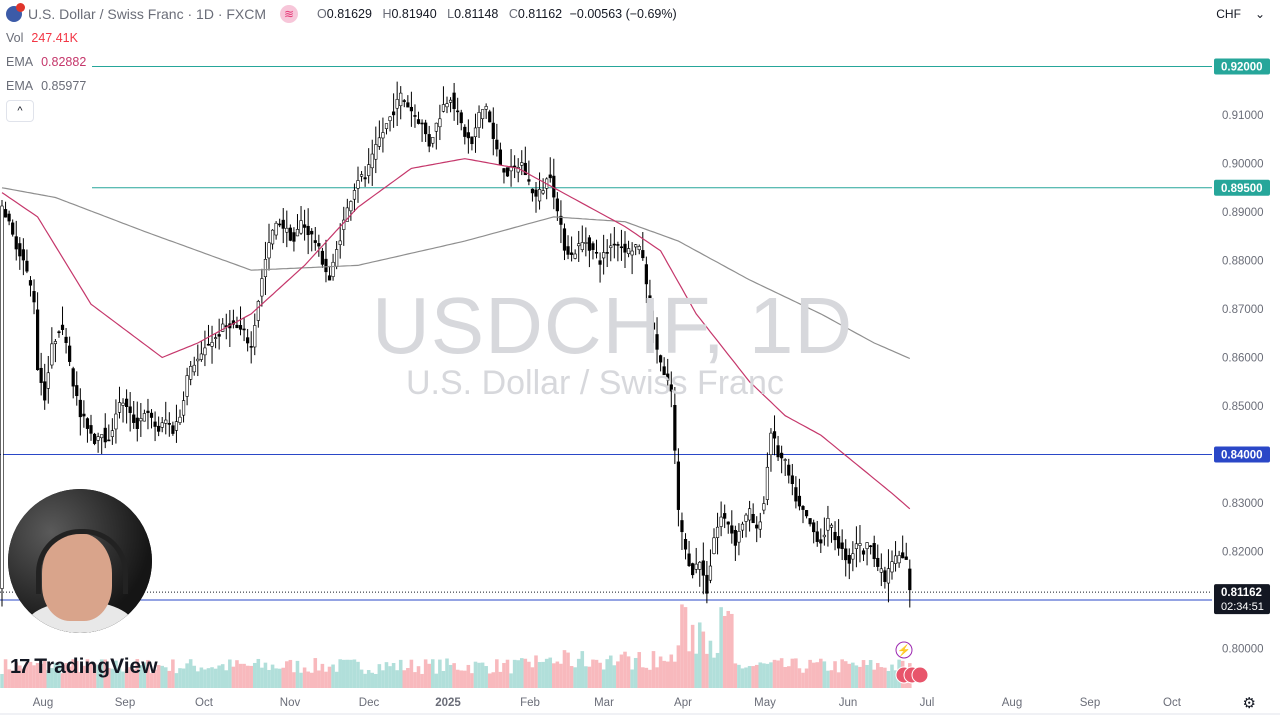  What do you see at coordinates (1243, 116) in the screenshot?
I see `price-tick-label: 0.91000` at bounding box center [1243, 116].